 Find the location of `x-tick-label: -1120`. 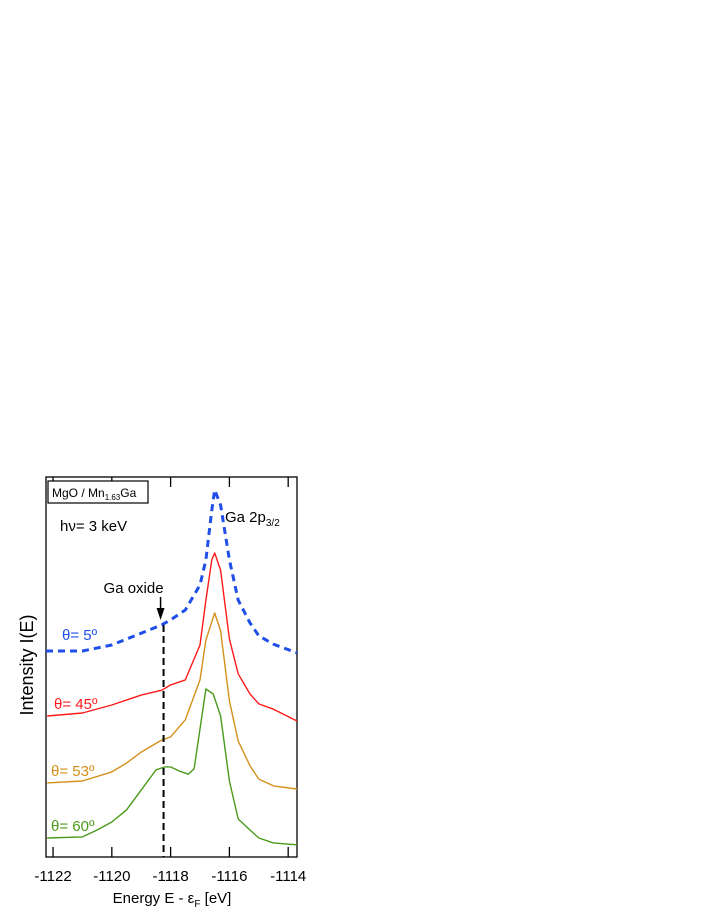

x-tick-label: -1120 is located at coordinates (111, 876).